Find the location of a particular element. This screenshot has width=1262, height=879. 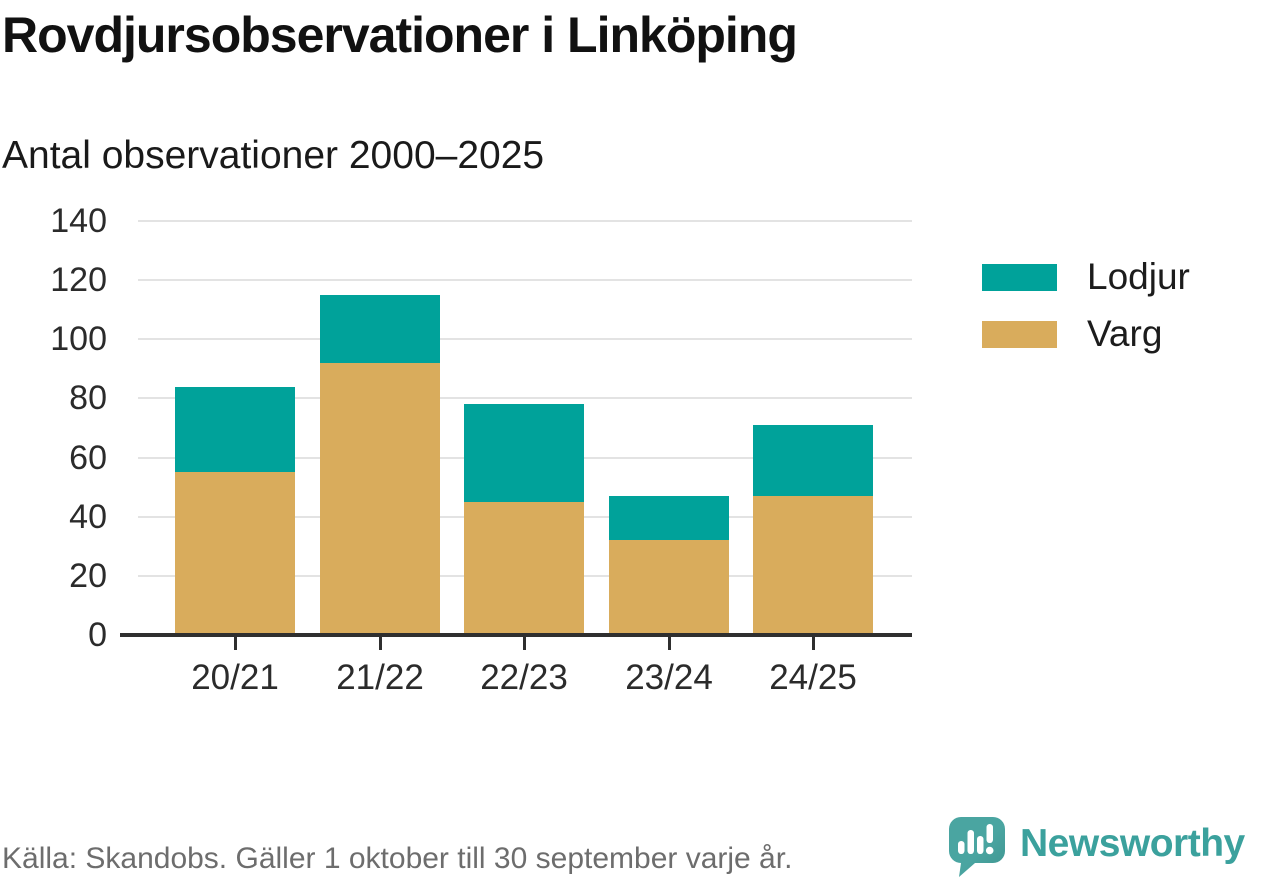

newsworthy-logo-icon is located at coordinates (977, 847).